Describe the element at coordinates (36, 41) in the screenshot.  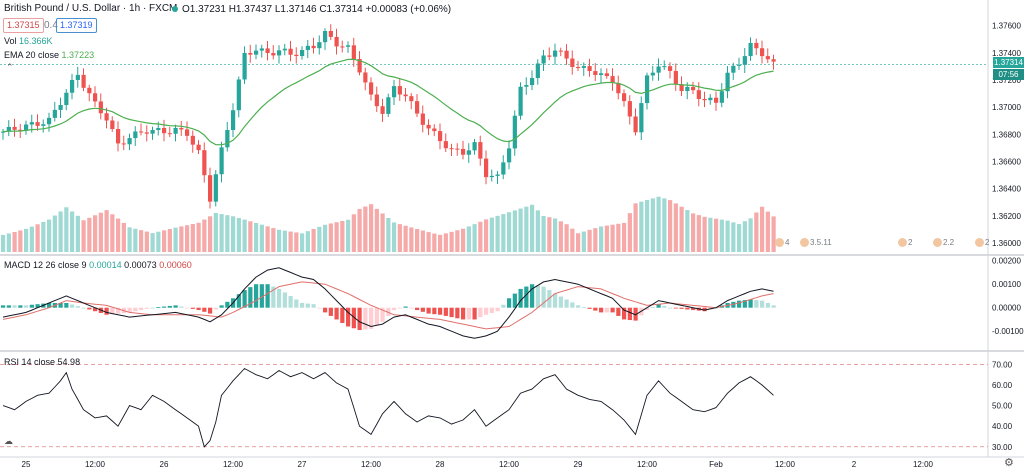
I see `volume-value: 16.366K` at that location.